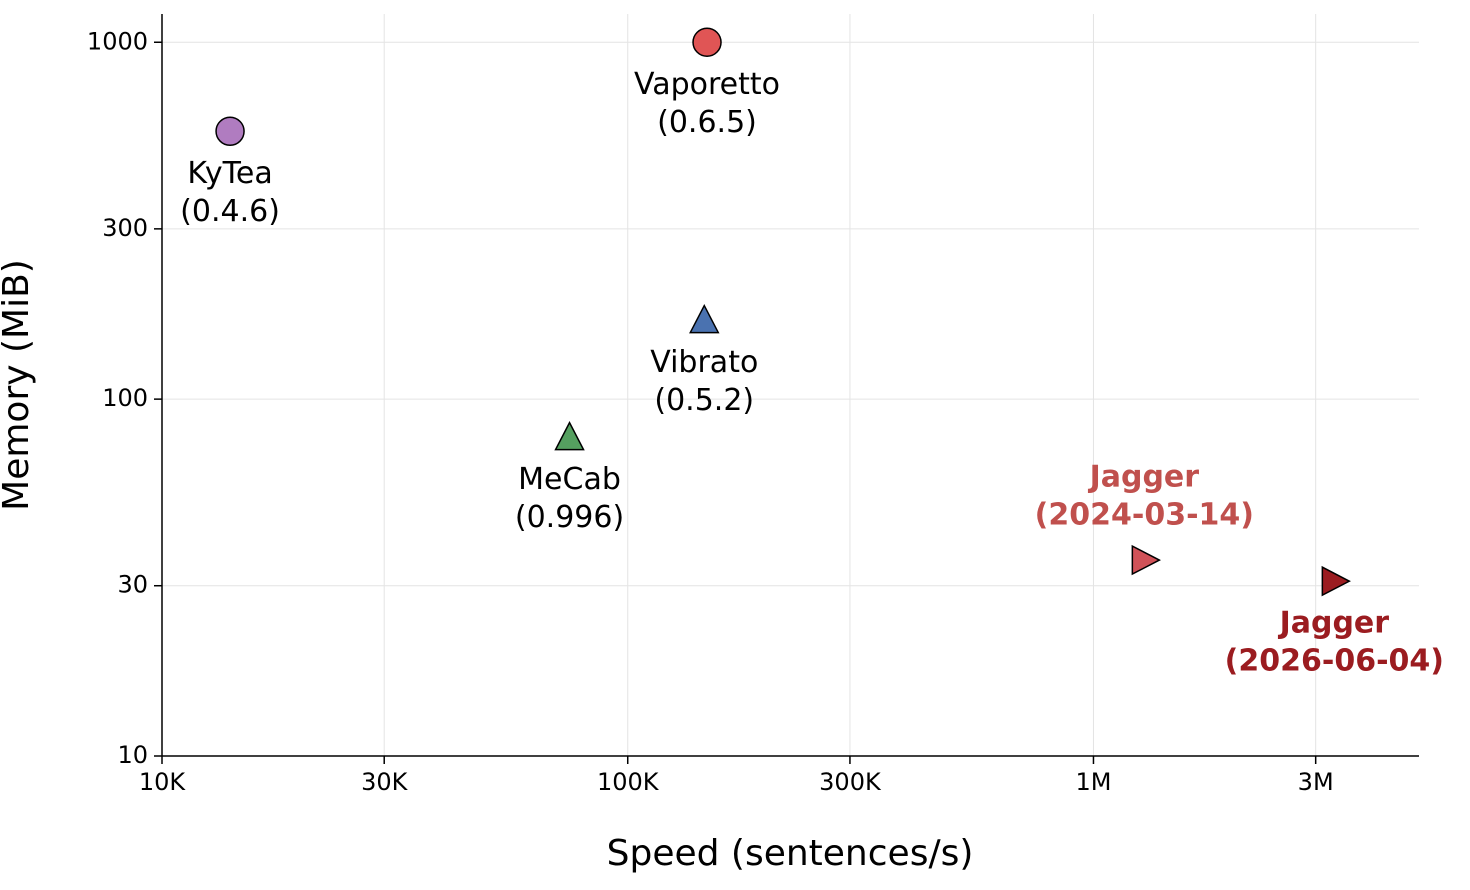 The image size is (1470, 890). What do you see at coordinates (125, 398) in the screenshot?
I see `y-tick-label: 100` at bounding box center [125, 398].